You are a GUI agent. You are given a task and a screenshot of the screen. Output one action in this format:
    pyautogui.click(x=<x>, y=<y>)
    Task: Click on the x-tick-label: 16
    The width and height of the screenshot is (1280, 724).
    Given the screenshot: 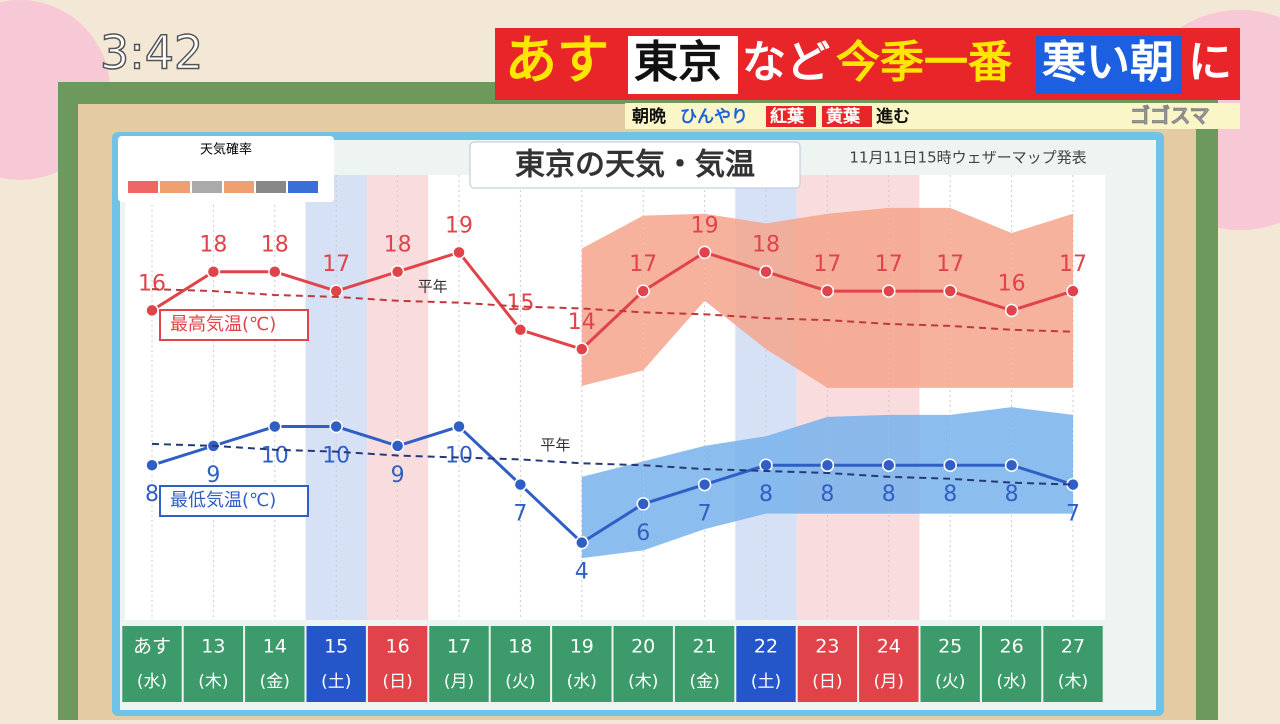 What is the action you would take?
    pyautogui.click(x=398, y=647)
    